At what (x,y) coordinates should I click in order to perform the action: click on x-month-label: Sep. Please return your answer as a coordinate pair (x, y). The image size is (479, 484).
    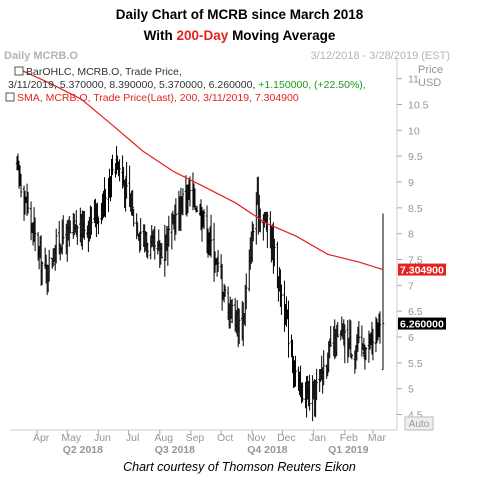
    Looking at the image, I should click on (195, 438).